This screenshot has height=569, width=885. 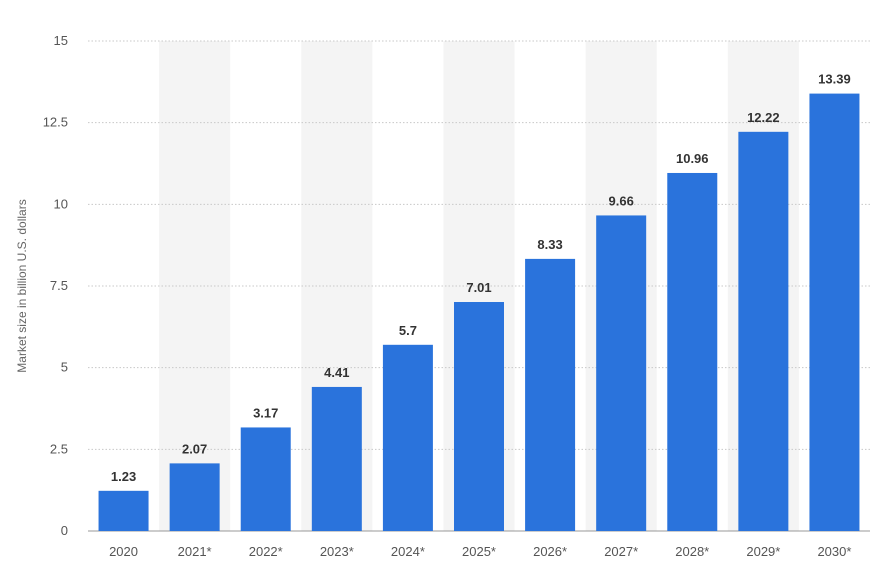 I want to click on data-label: 13.39, so click(x=834, y=79).